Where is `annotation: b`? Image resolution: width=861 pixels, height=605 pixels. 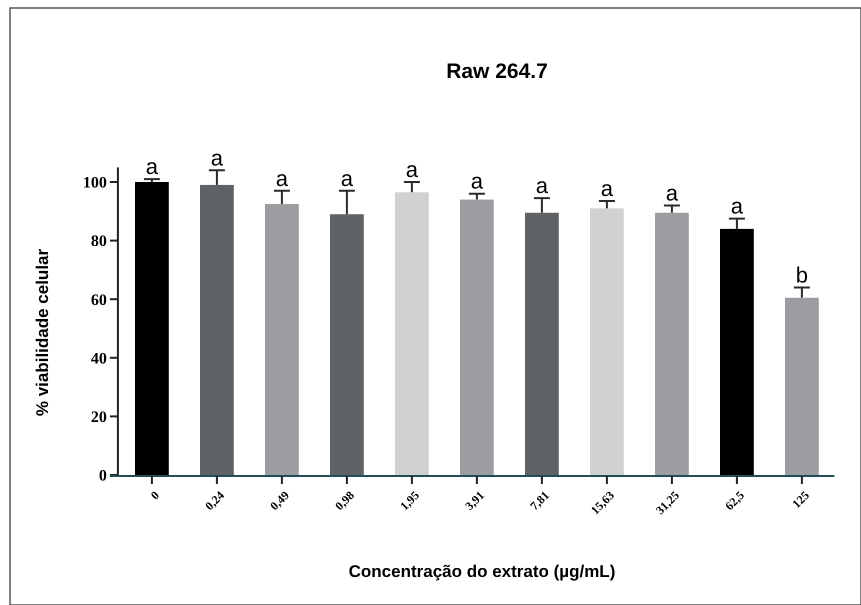
annotation: b is located at coordinates (802, 275).